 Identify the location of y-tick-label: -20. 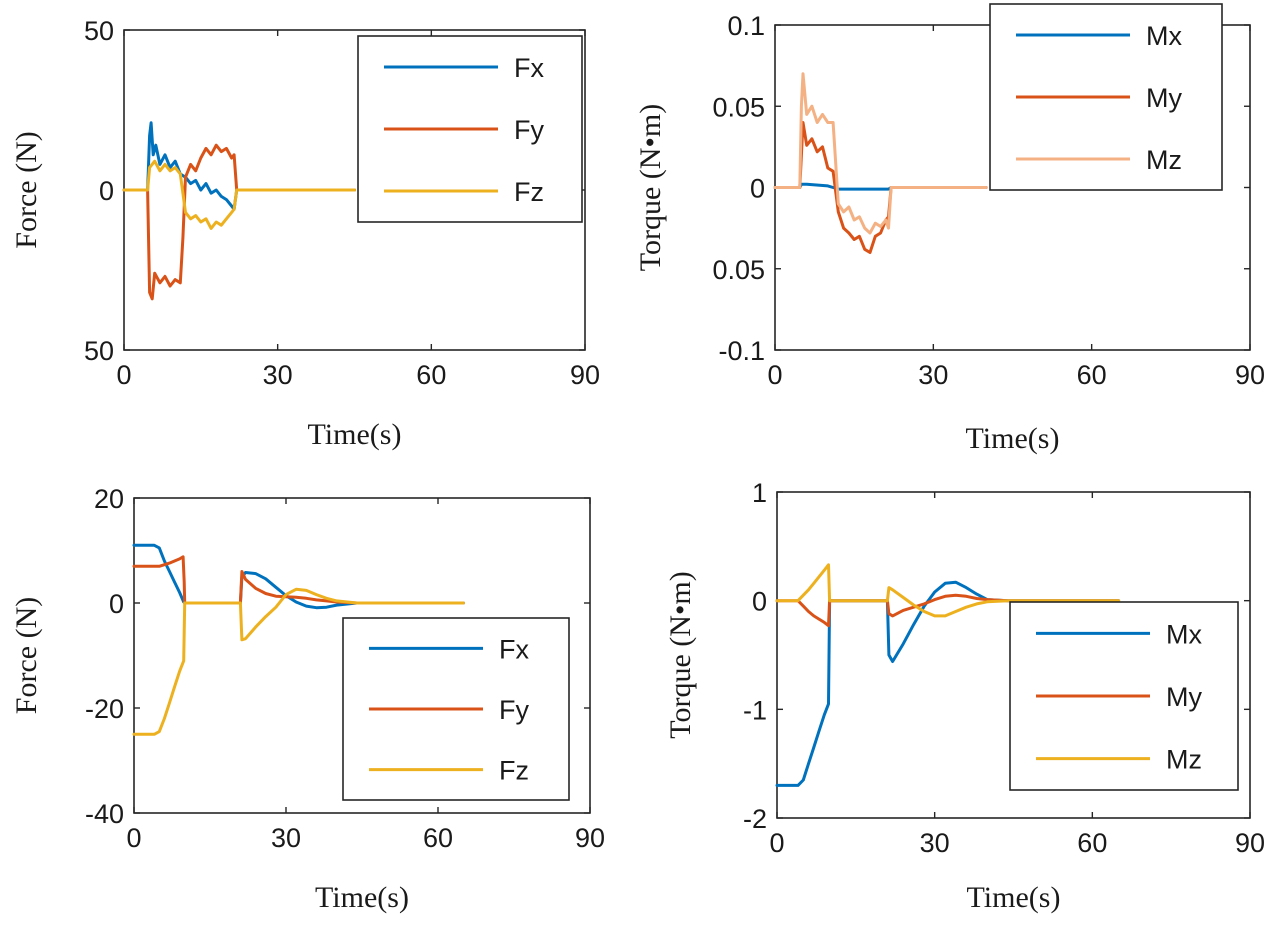
(104, 709).